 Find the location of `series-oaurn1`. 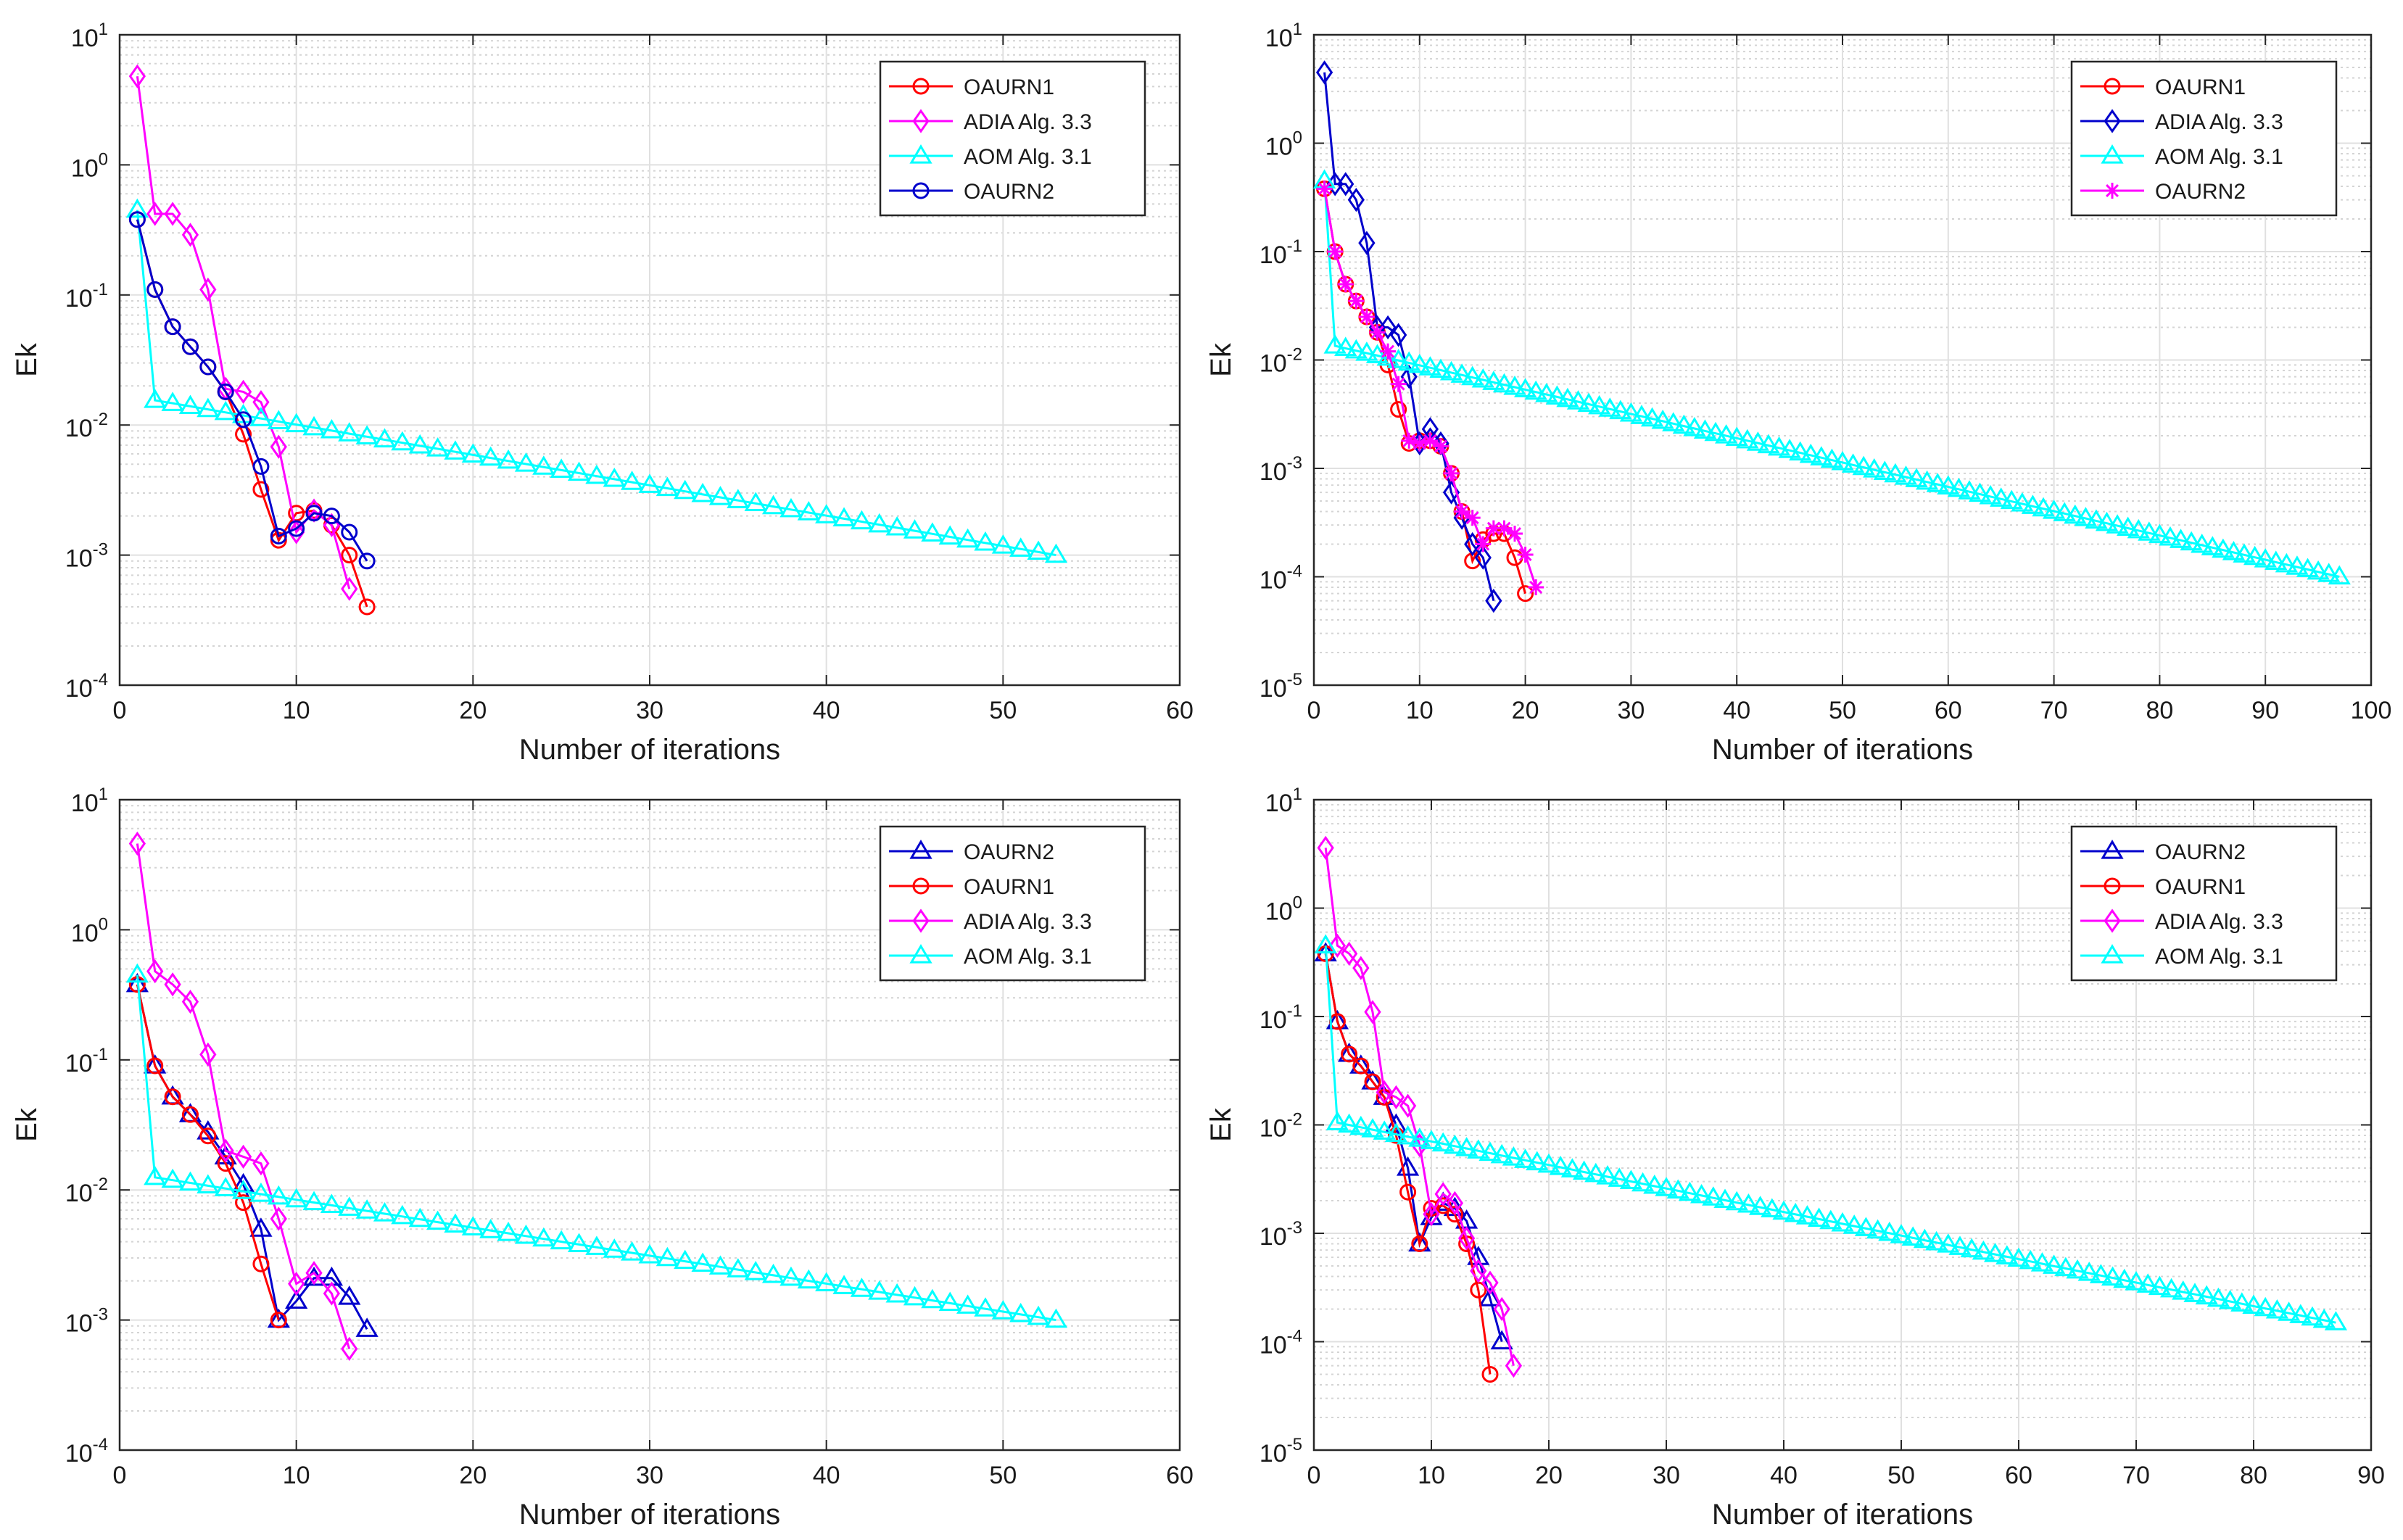

series-oaurn1 is located at coordinates (207, 1152).